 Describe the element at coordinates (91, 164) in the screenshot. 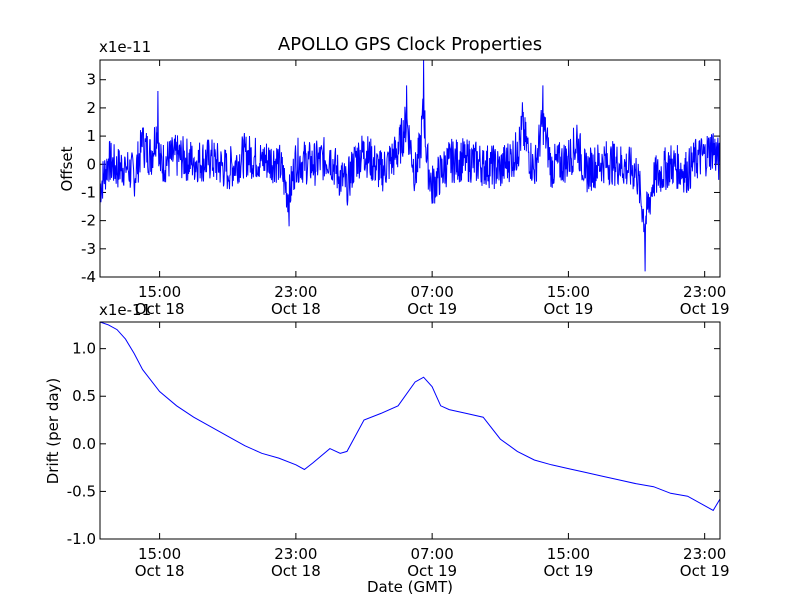

I see `offset-y-tick-label: 0` at that location.